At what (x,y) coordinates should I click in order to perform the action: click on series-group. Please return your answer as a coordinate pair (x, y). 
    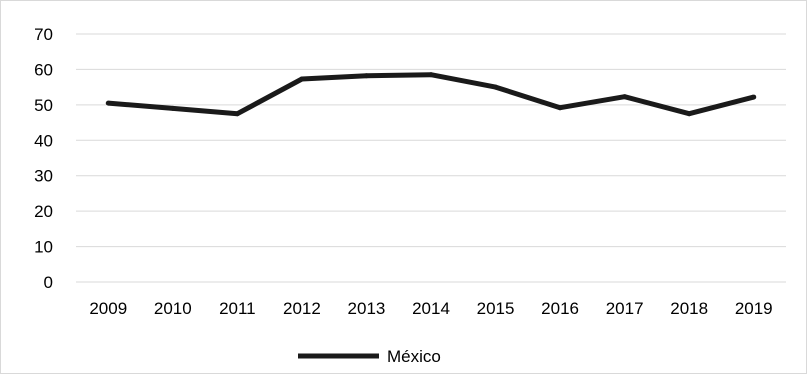
    Looking at the image, I should click on (431, 94).